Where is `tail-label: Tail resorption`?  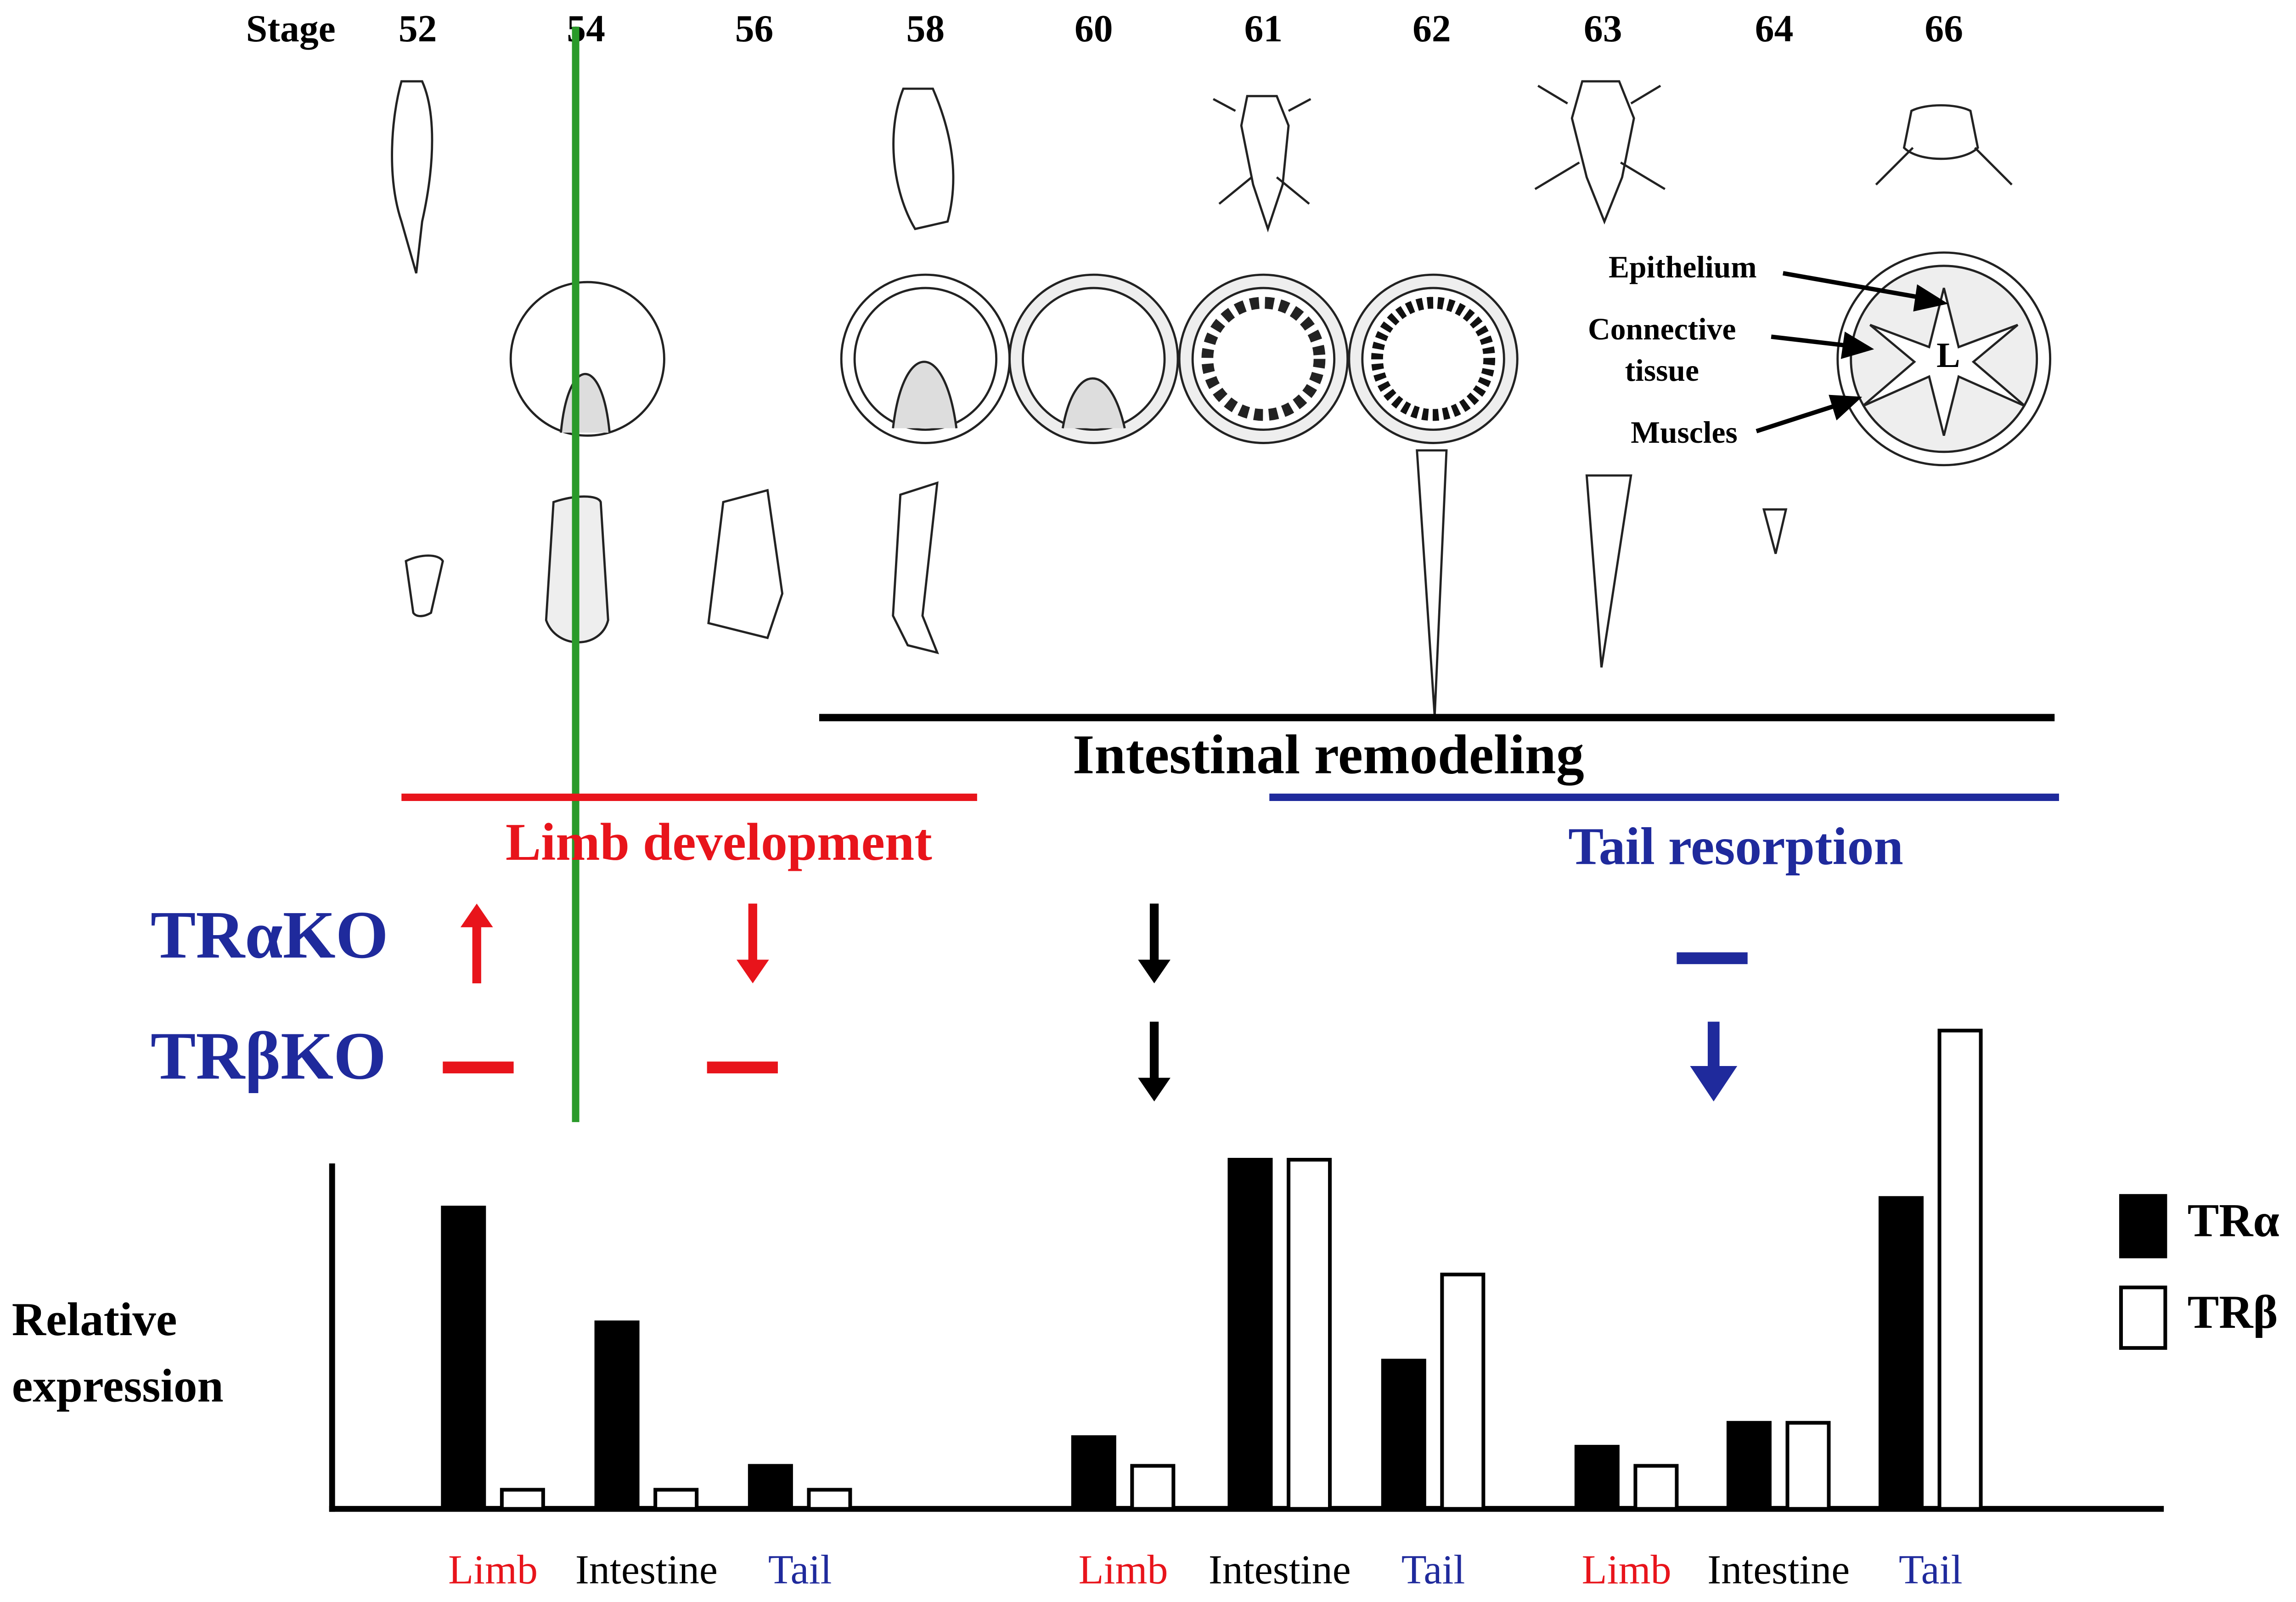 tail-label: Tail resorption is located at coordinates (1735, 846).